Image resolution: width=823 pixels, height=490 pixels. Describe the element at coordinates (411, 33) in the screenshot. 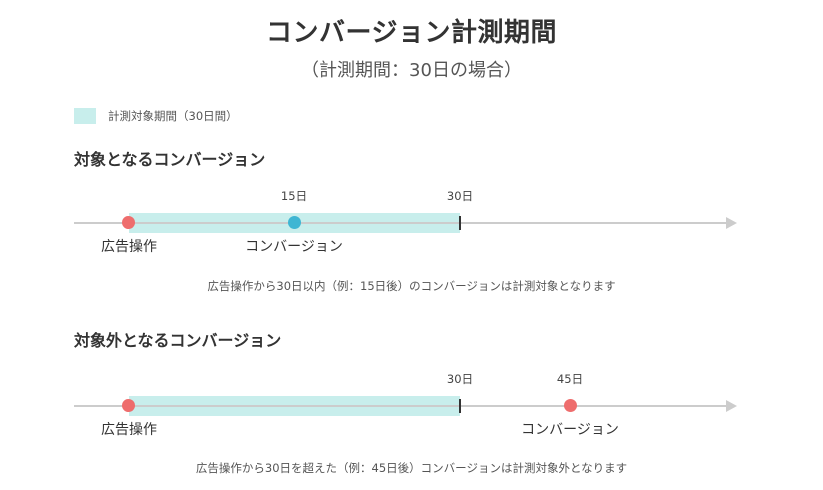

I see `page-title: コンバージョン計測期間` at that location.